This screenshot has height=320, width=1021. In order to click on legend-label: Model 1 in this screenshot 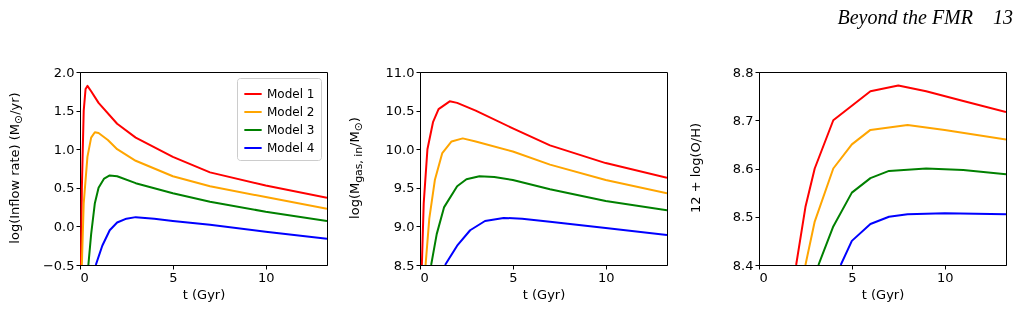, I will do `click(291, 94)`.